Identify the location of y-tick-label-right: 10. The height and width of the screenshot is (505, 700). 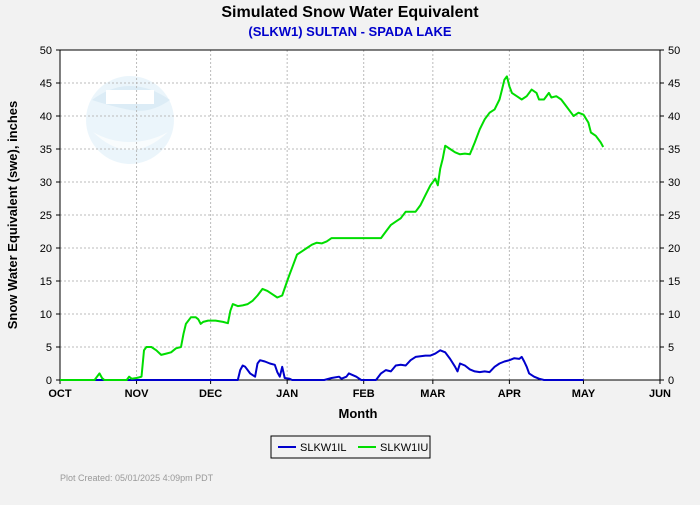
(674, 315).